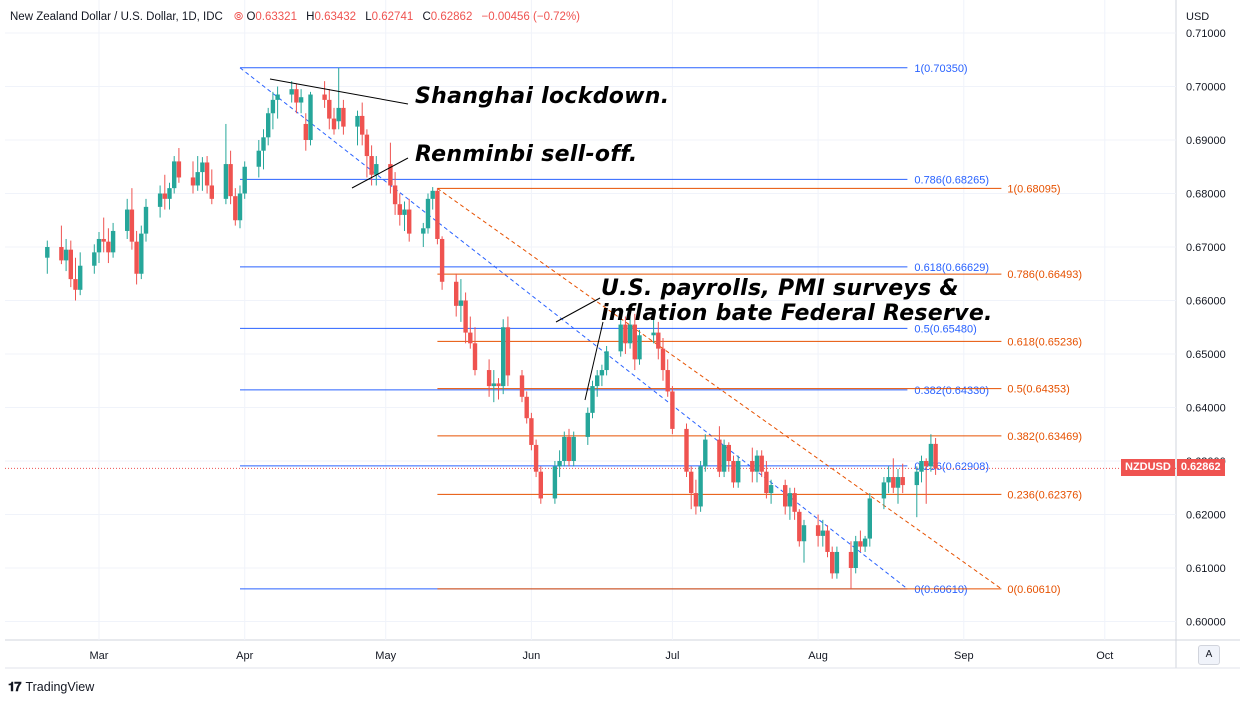 This screenshot has width=1240, height=703. Describe the element at coordinates (451, 17) in the screenshot. I see `close-value: 0.62862` at that location.